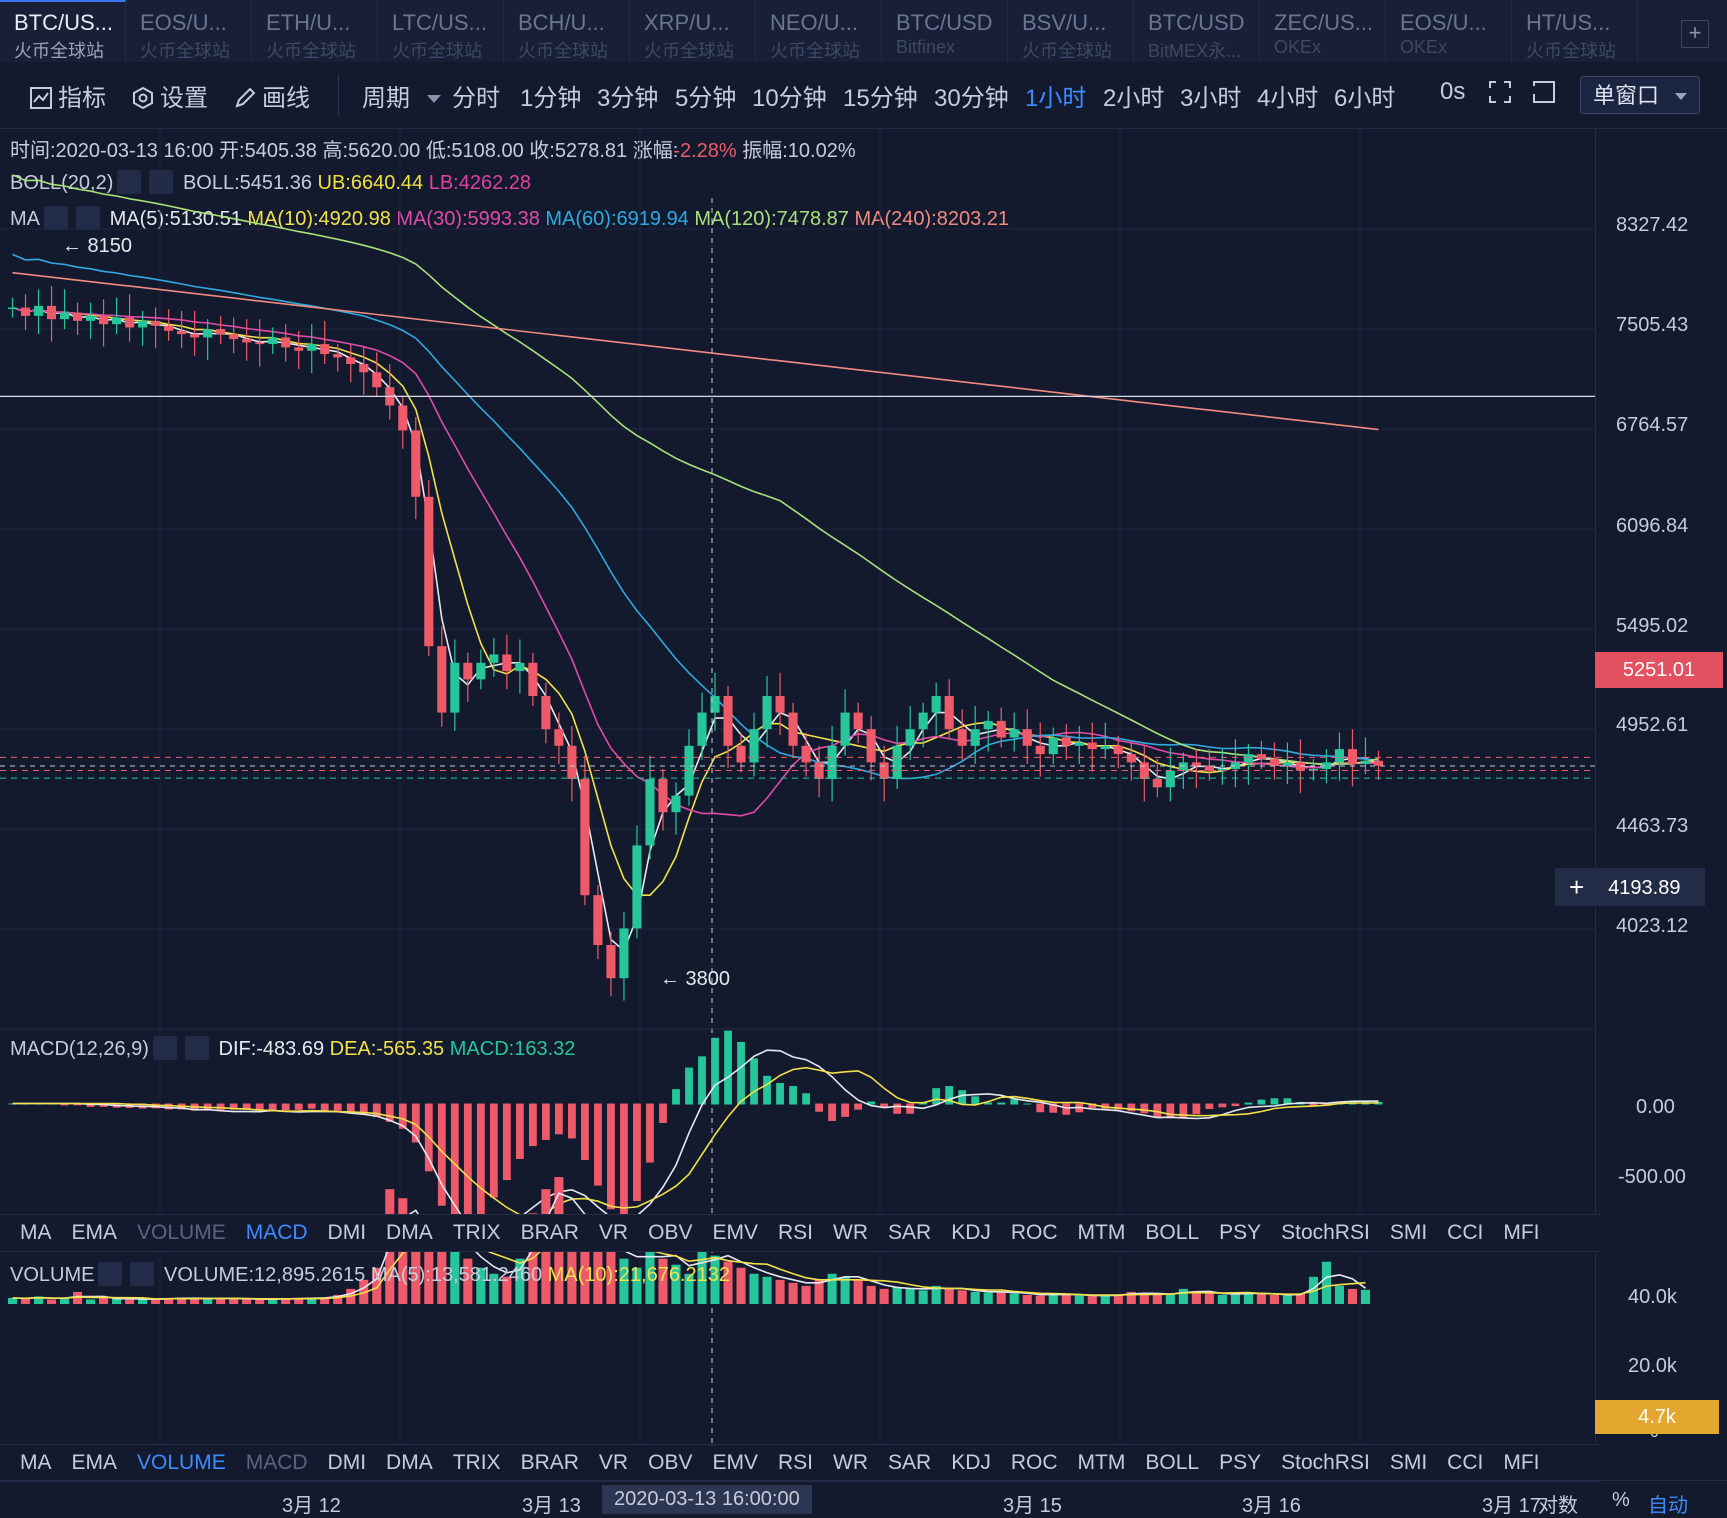  What do you see at coordinates (628, 98) in the screenshot?
I see `period-option: 3分钟` at bounding box center [628, 98].